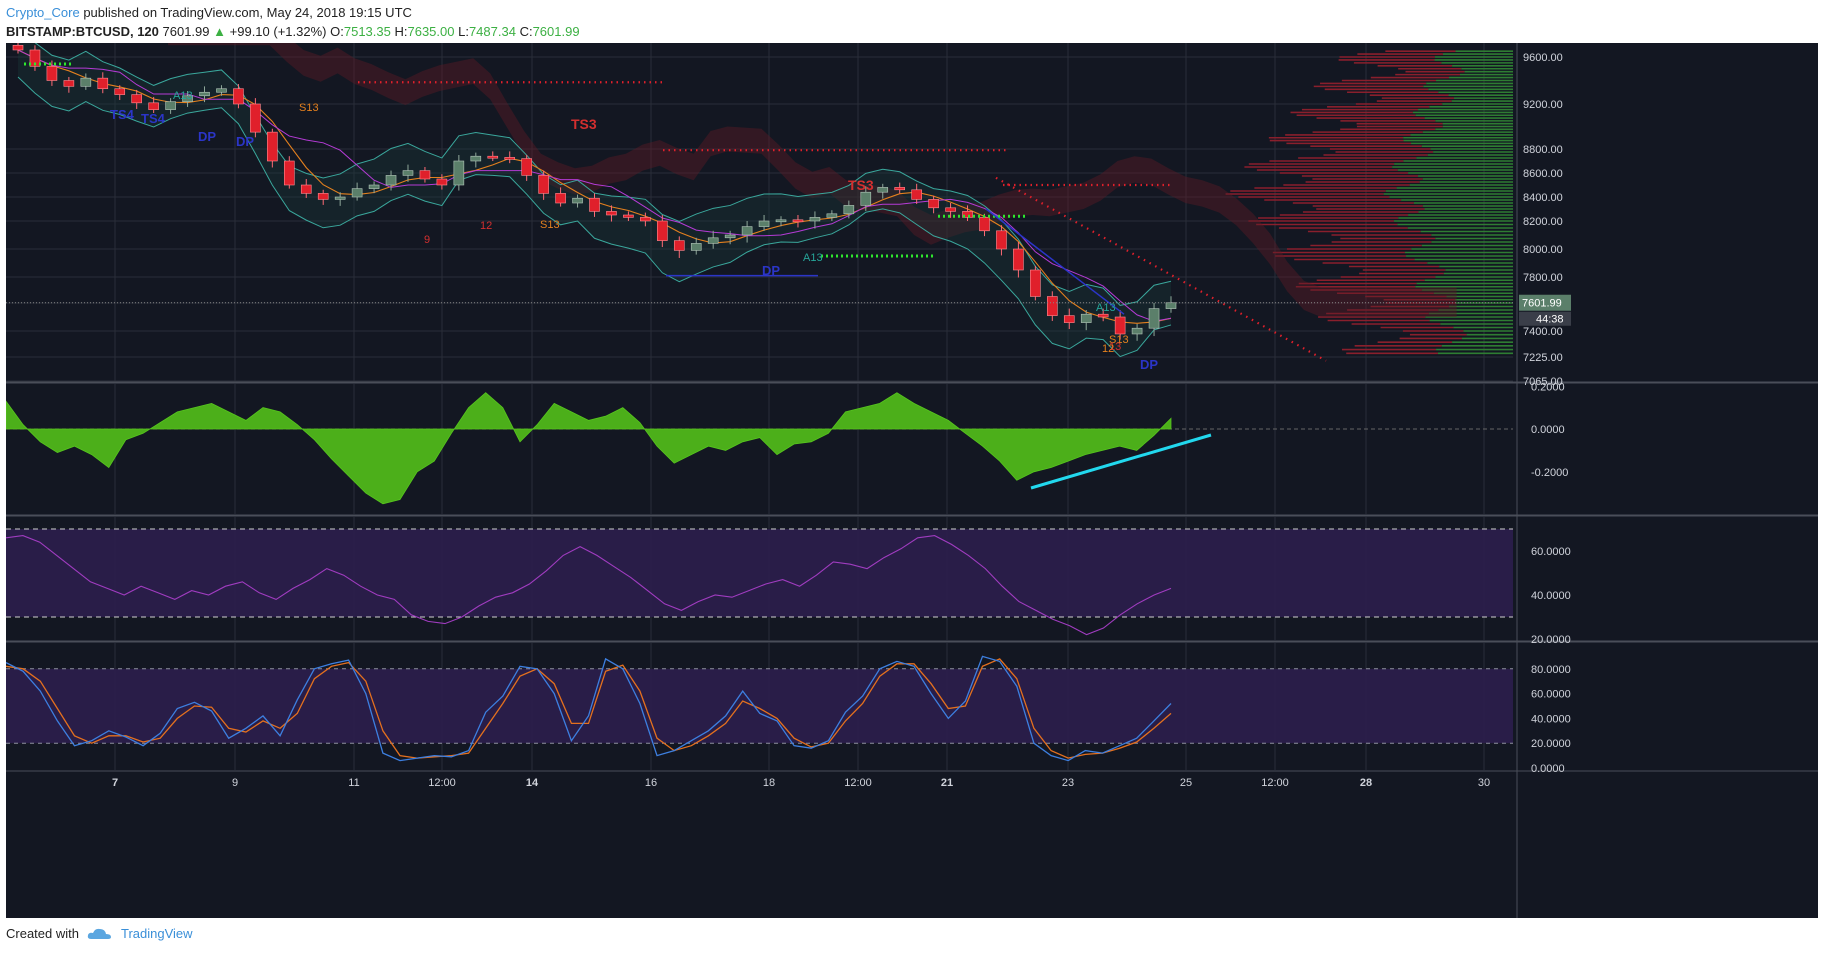 The width and height of the screenshot is (1824, 954). I want to click on stochastic-tick-label: 20.0000, so click(1551, 744).